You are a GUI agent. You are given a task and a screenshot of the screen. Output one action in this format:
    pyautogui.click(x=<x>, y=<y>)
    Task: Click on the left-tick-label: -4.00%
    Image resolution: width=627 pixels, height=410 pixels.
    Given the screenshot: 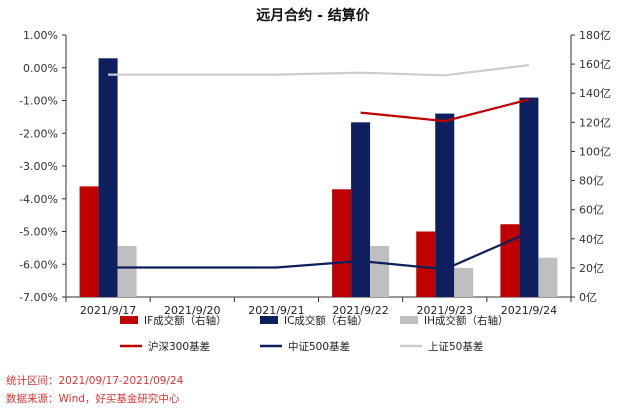 What is the action you would take?
    pyautogui.click(x=38, y=199)
    